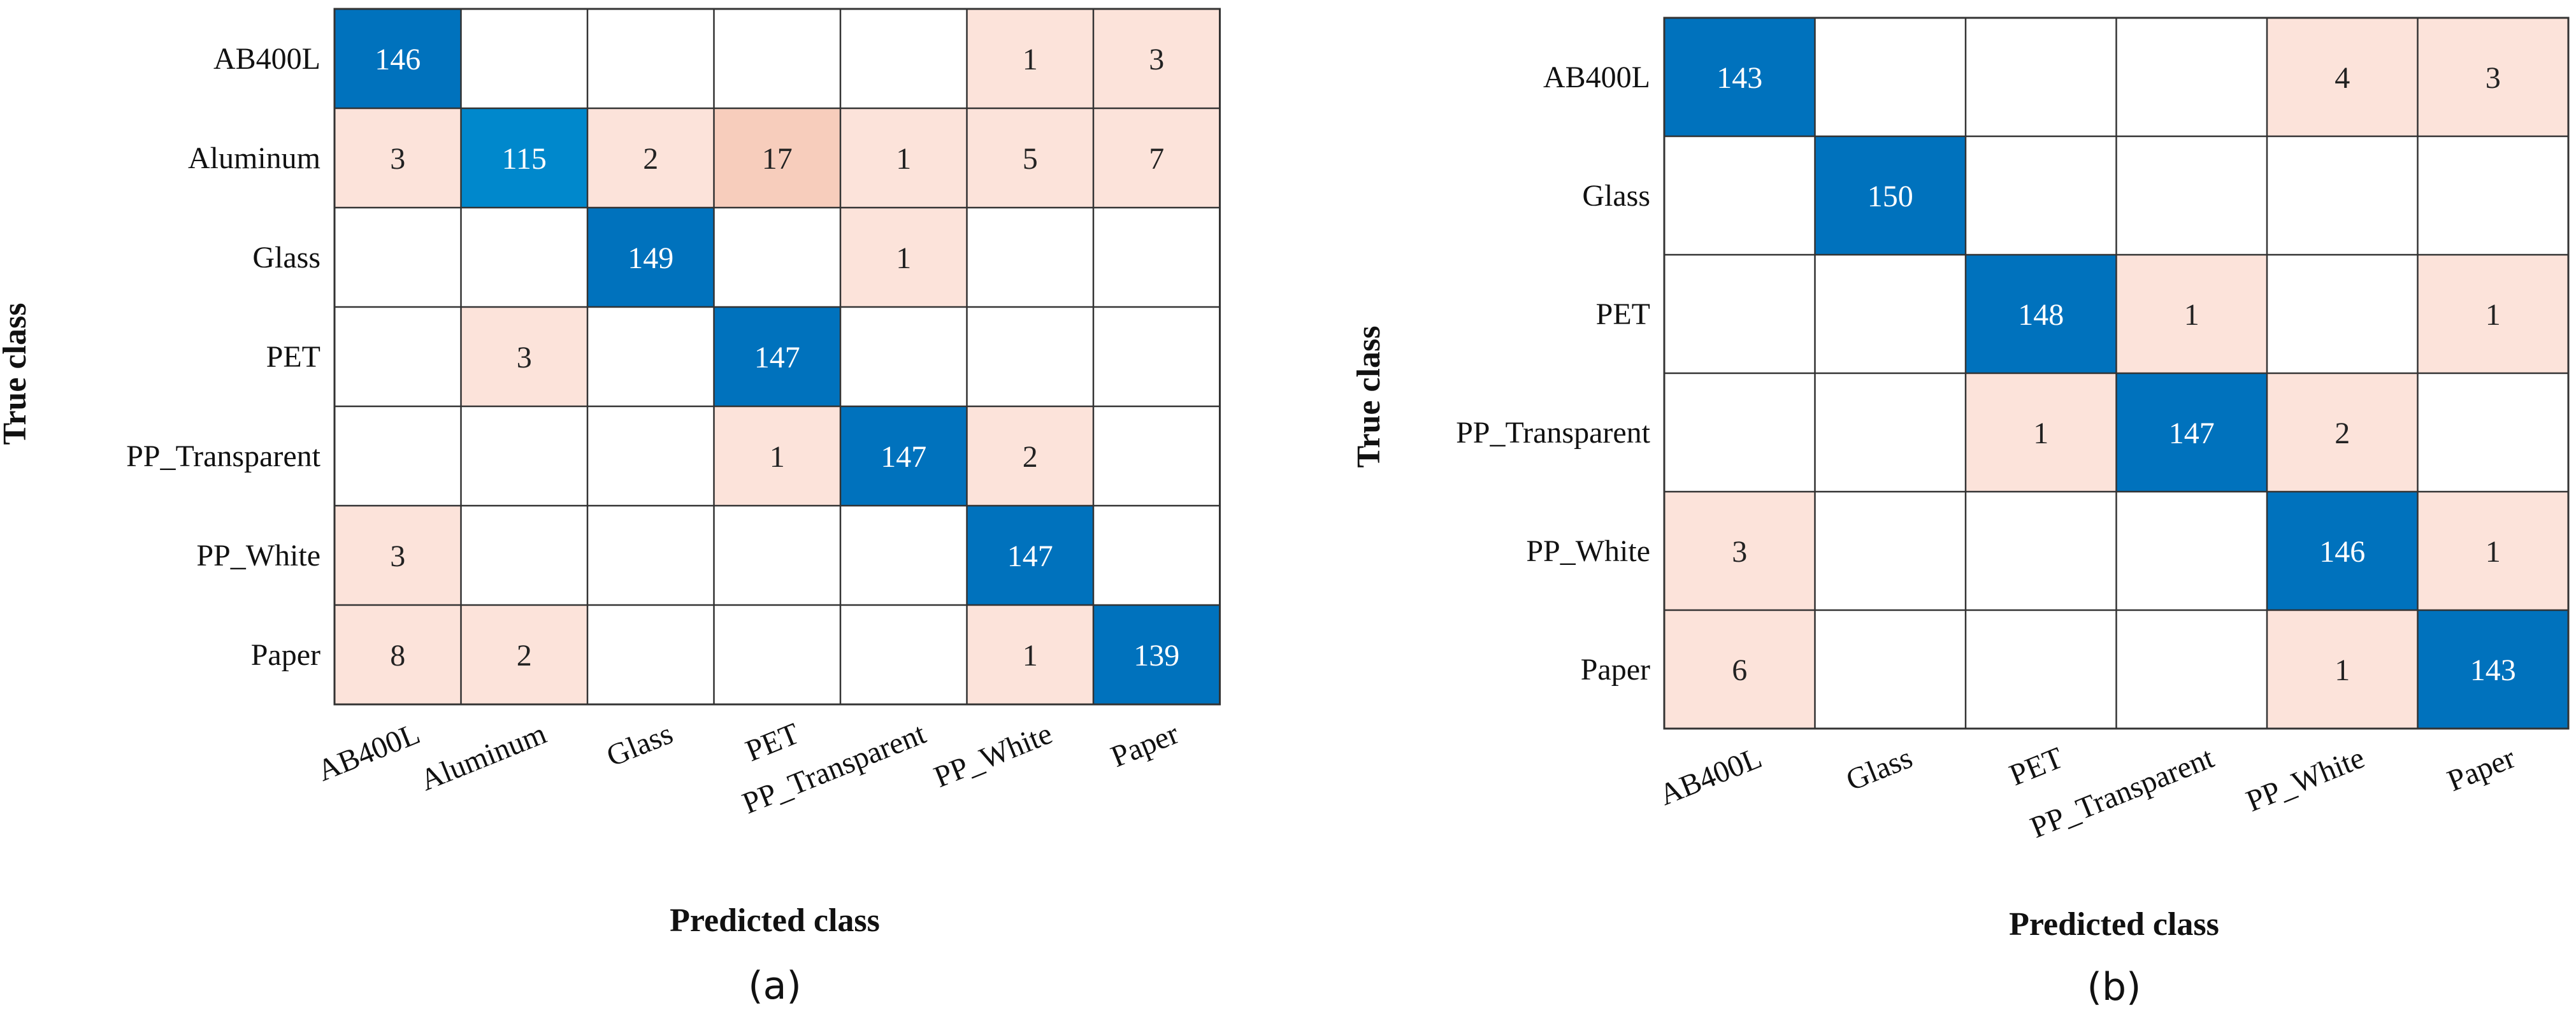  What do you see at coordinates (775, 920) in the screenshot?
I see `x-axis-label: Predicted class` at bounding box center [775, 920].